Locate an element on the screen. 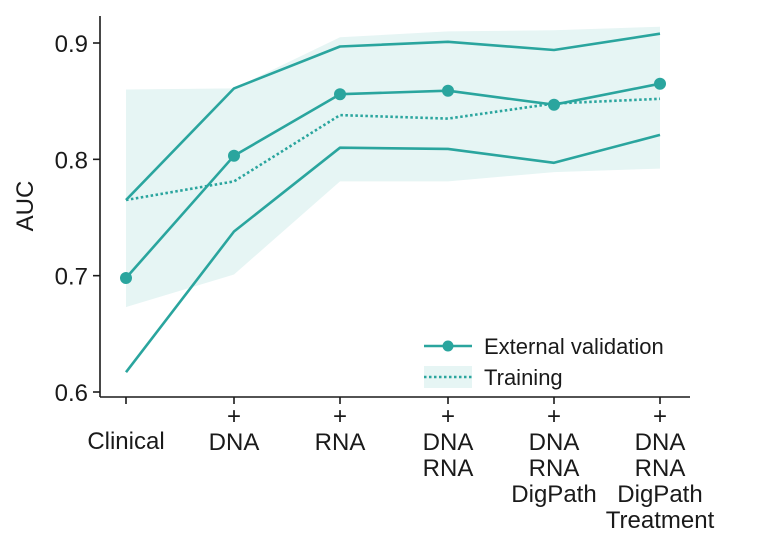  training-line is located at coordinates (393, 149).